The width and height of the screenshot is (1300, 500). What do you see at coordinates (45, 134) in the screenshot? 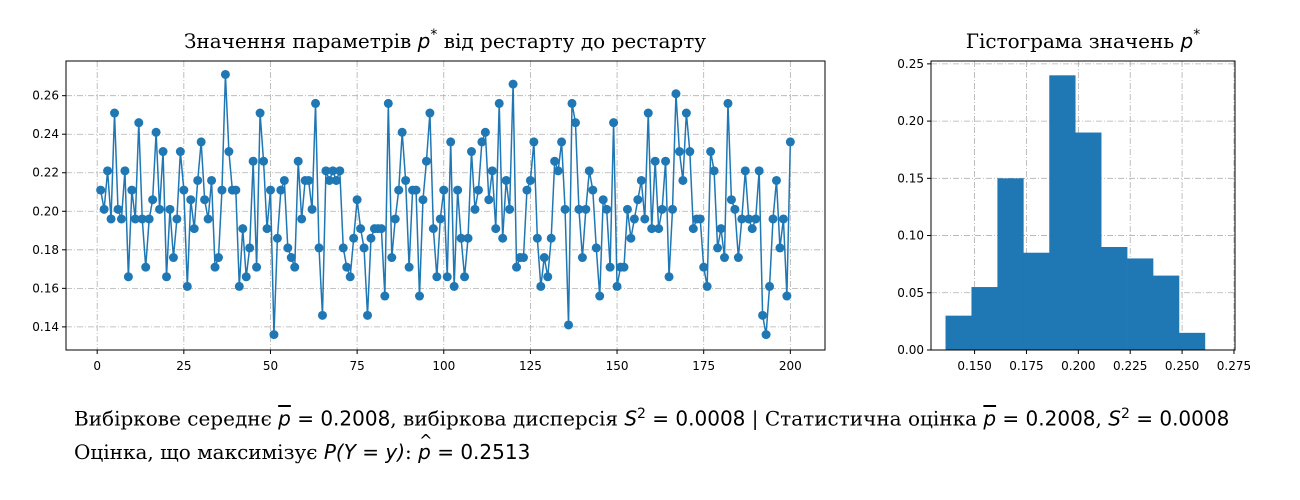
I see `c1-ytick-label: 0.24` at bounding box center [45, 134].